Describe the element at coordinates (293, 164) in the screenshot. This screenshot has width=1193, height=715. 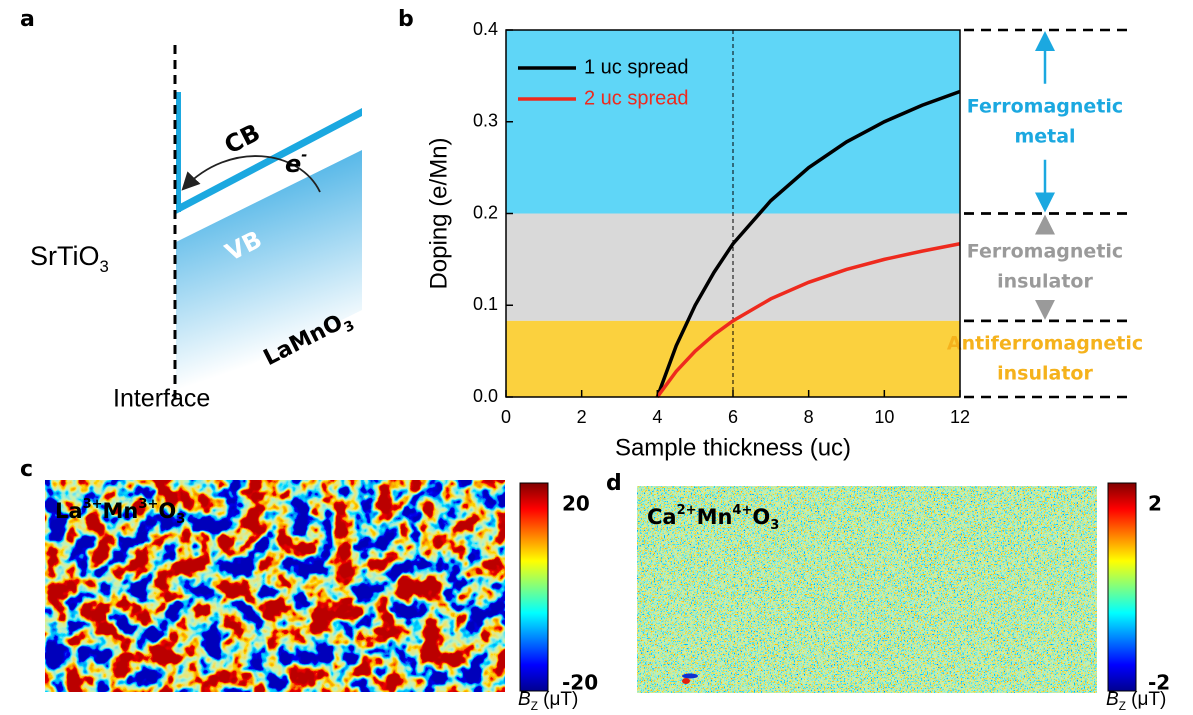
I see `electron-label-part: e` at that location.